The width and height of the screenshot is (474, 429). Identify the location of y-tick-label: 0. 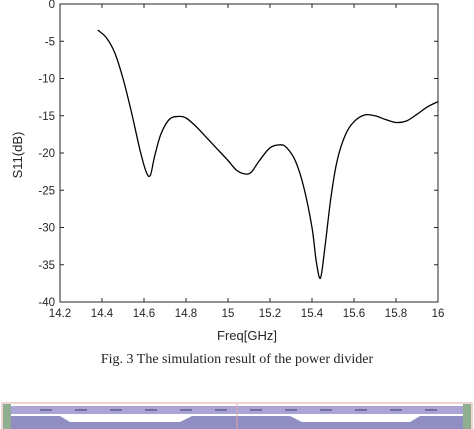
(52, 5).